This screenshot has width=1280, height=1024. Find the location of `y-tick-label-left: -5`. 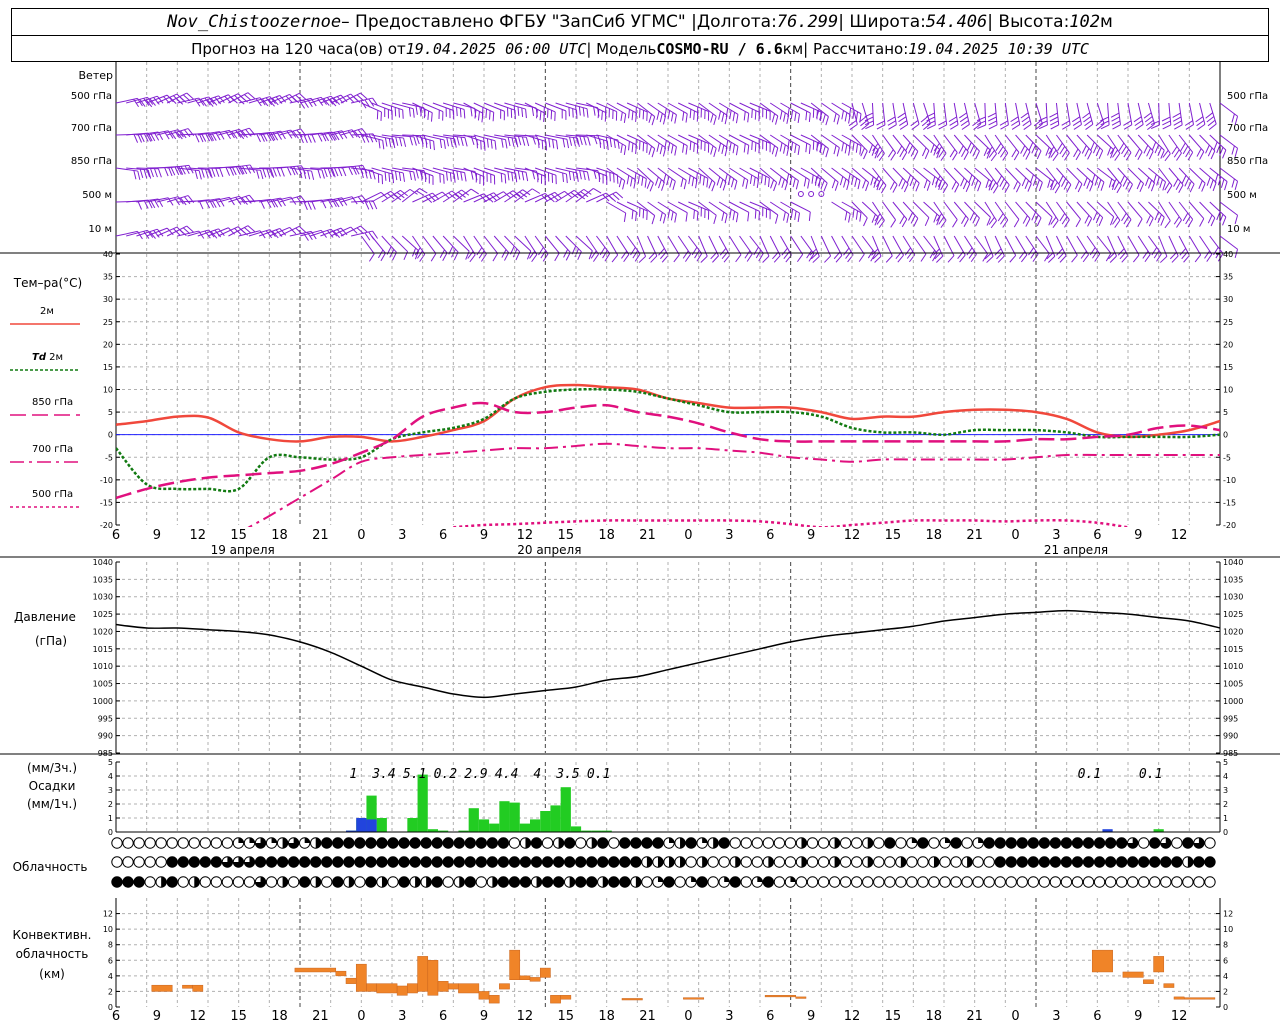

y-tick-label-left: -5 is located at coordinates (109, 457).